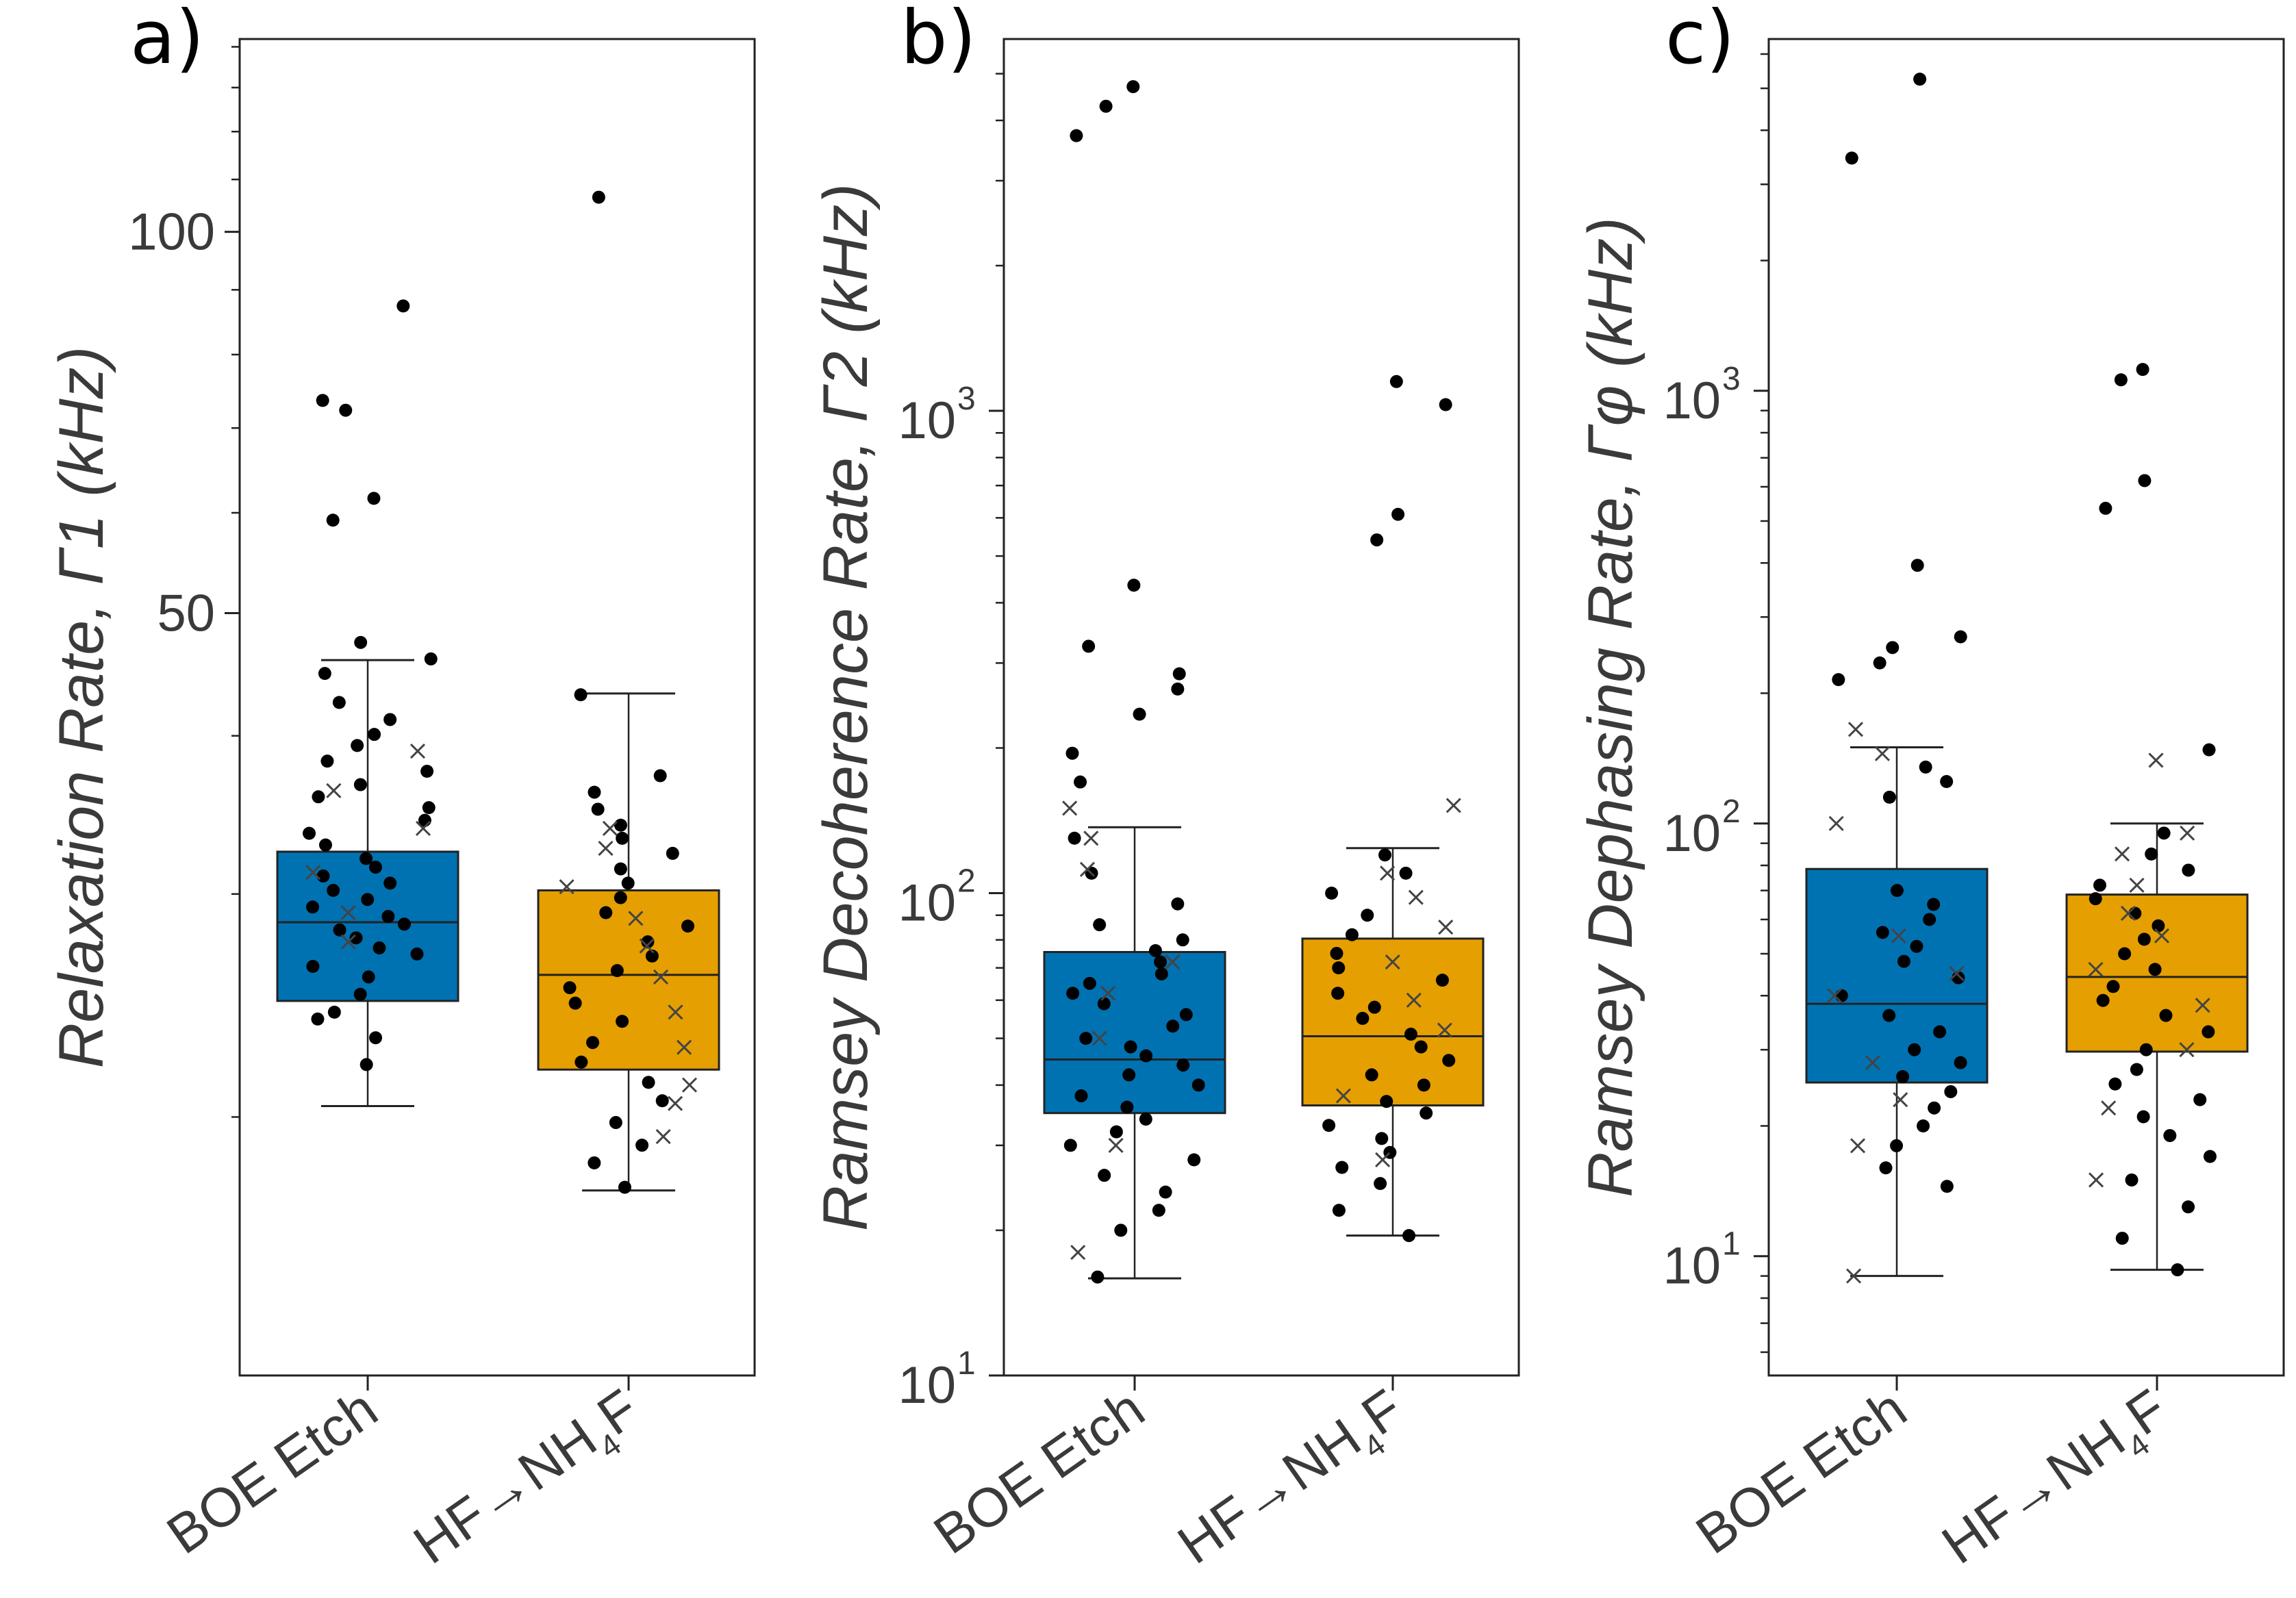 The width and height of the screenshot is (2296, 1598). I want to click on box-iqr, so click(628, 980).